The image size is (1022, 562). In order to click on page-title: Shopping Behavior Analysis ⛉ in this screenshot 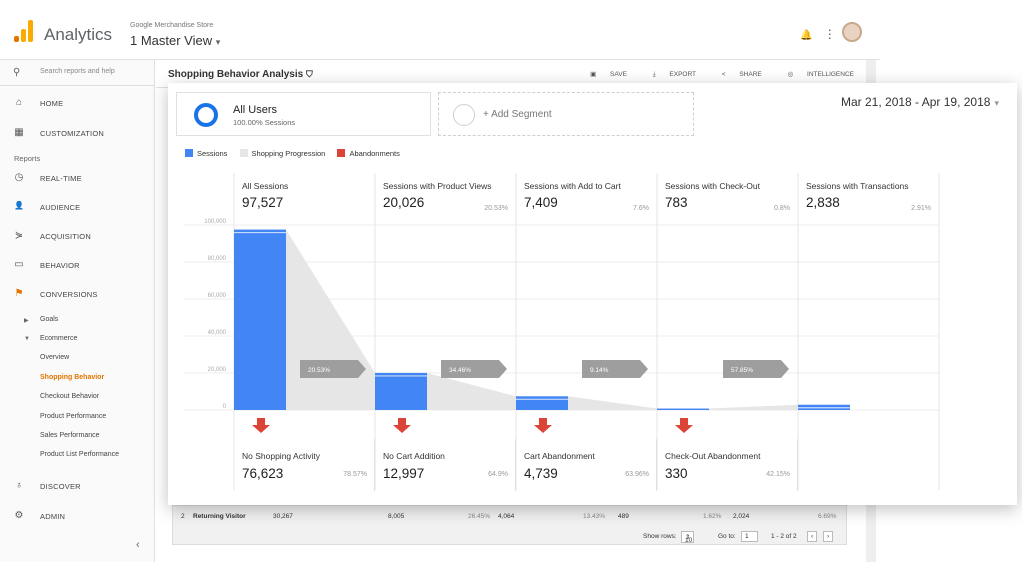, I will do `click(240, 74)`.